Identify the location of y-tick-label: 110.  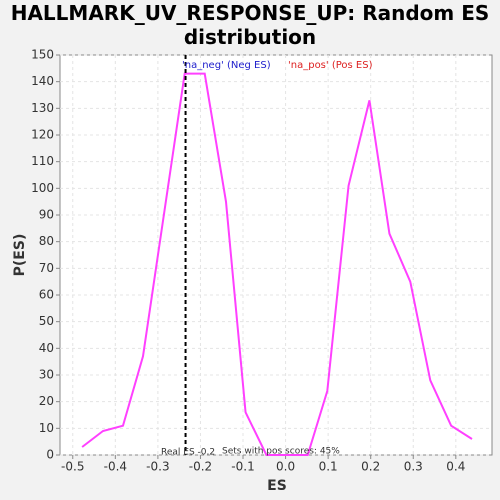
(42, 161).